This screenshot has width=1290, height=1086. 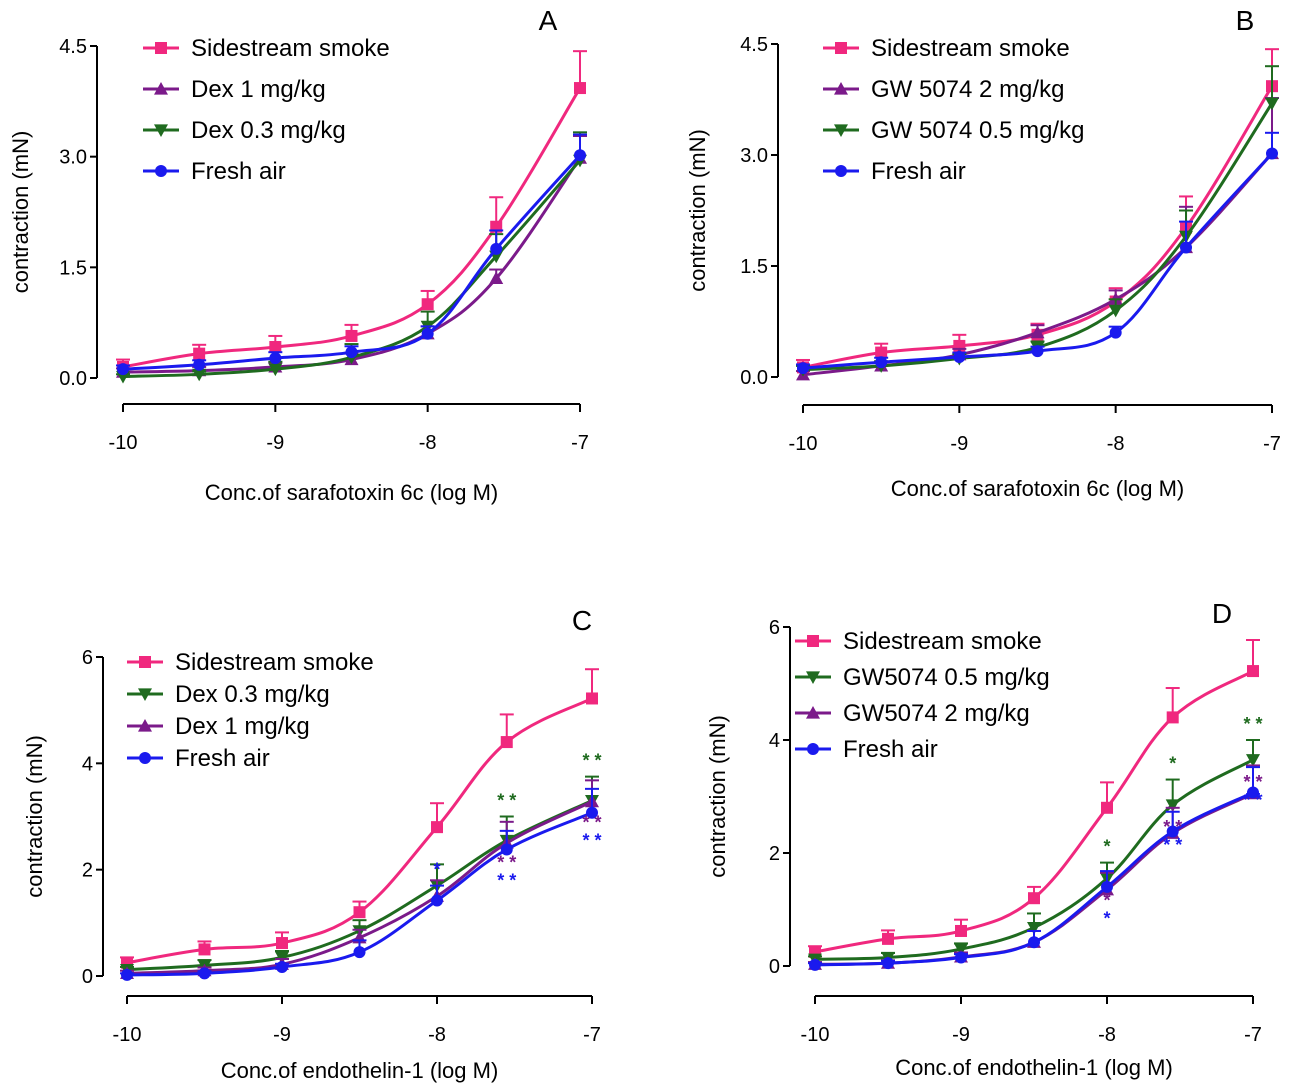 What do you see at coordinates (360, 1070) in the screenshot?
I see `x-axis-title: Conc.of endothelin-1 (log M)` at bounding box center [360, 1070].